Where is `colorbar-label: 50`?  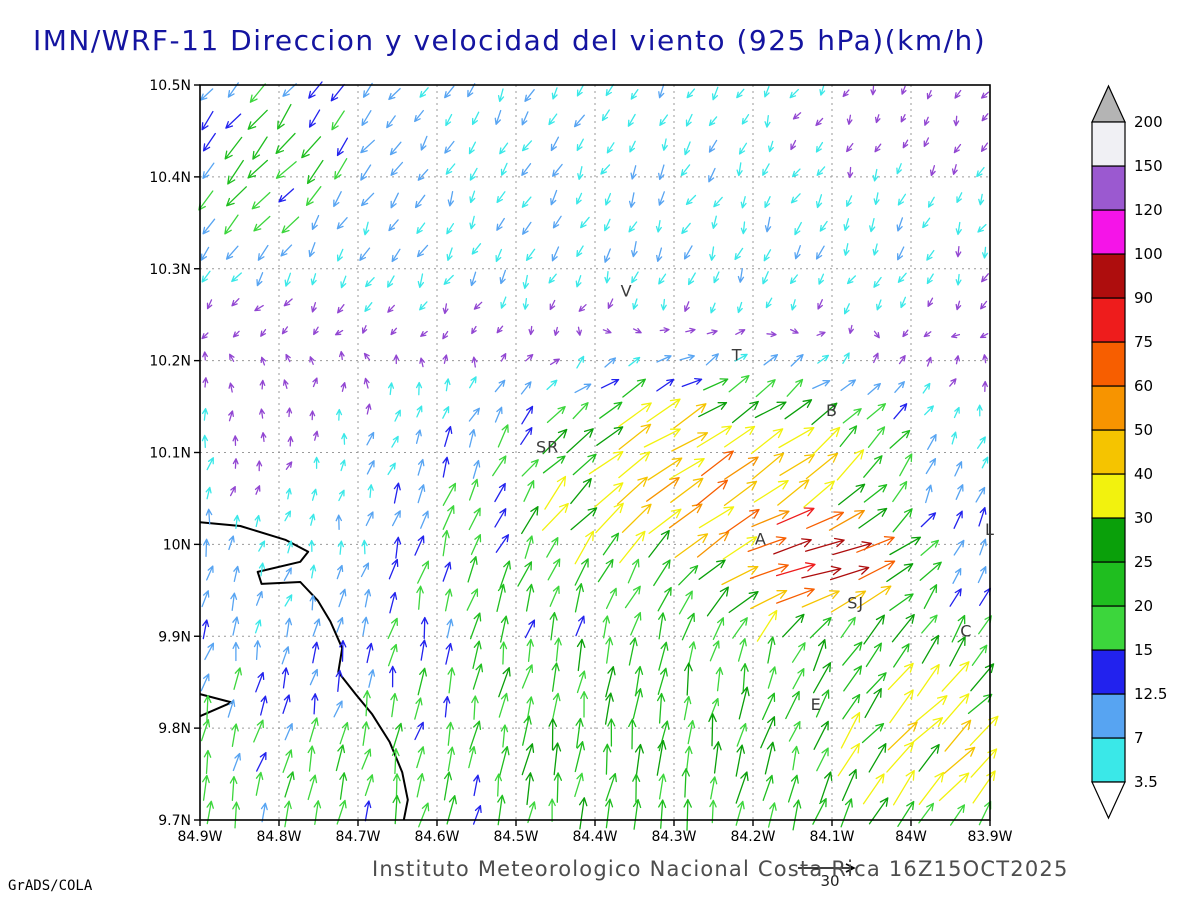 colorbar-label: 50 is located at coordinates (1143, 430).